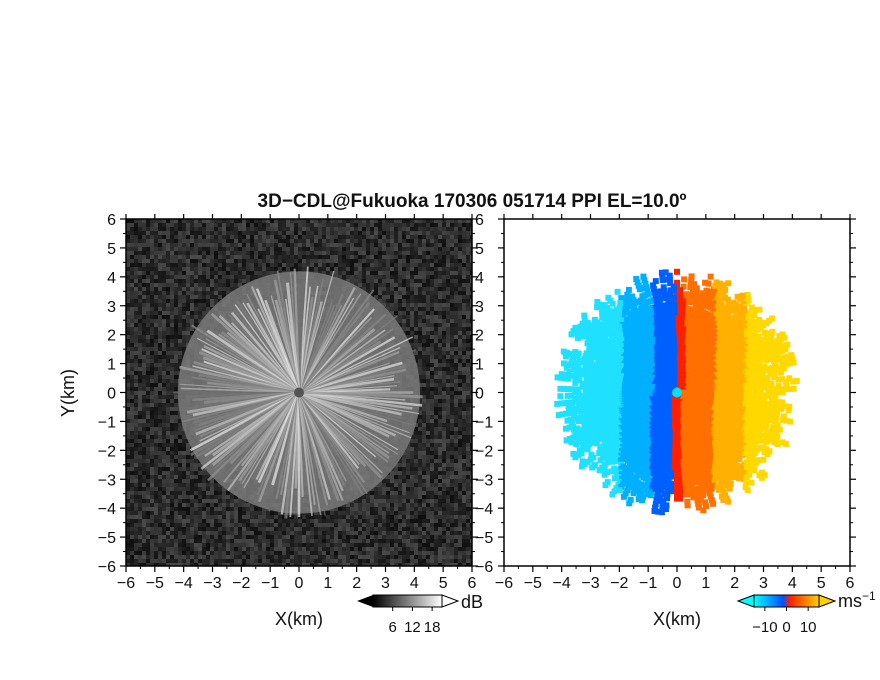 The width and height of the screenshot is (880, 680). What do you see at coordinates (107, 451) in the screenshot?
I see `y-tick-label: −2` at bounding box center [107, 451].